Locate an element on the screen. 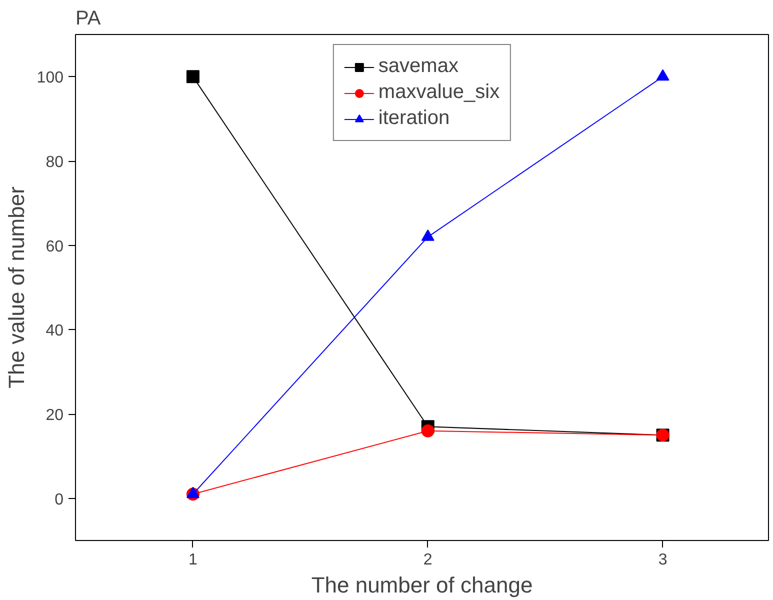  y-tick-label: 80 is located at coordinates (55, 162).